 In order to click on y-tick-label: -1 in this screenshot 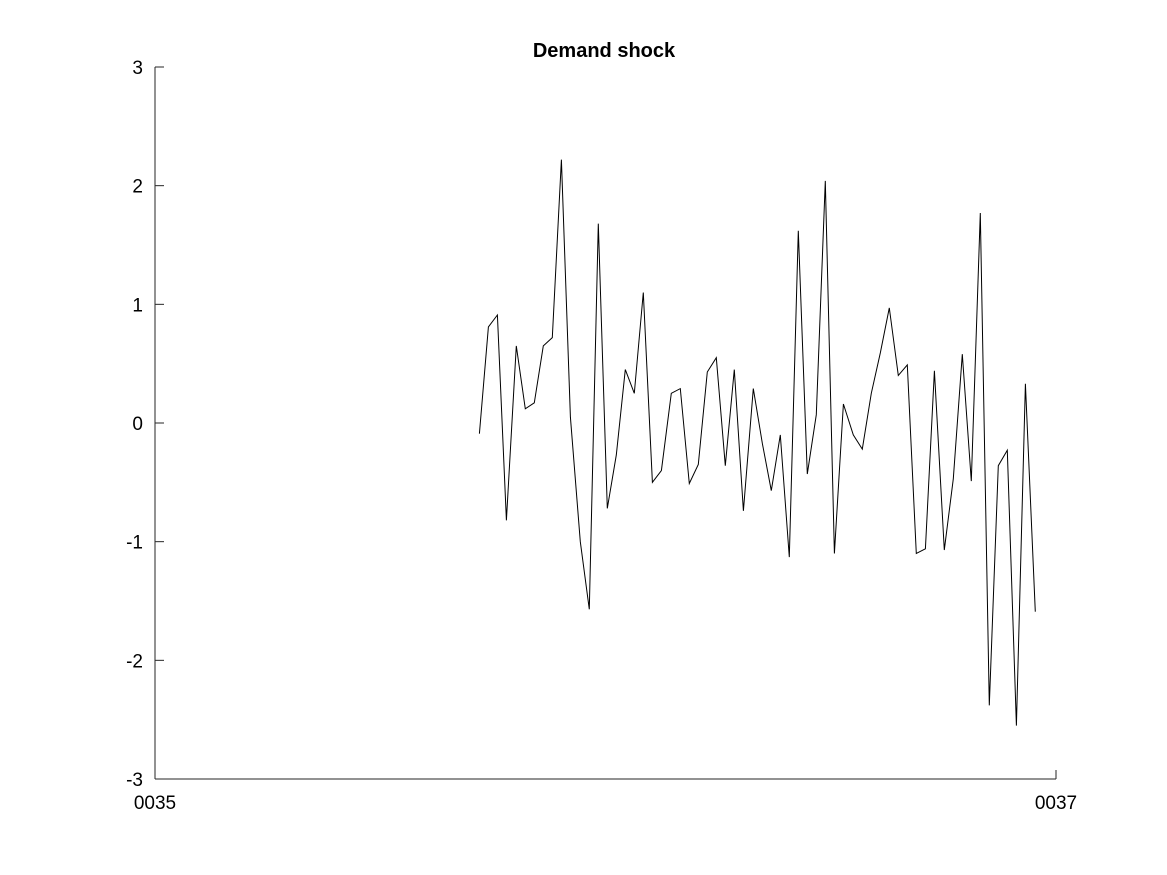, I will do `click(134, 543)`.